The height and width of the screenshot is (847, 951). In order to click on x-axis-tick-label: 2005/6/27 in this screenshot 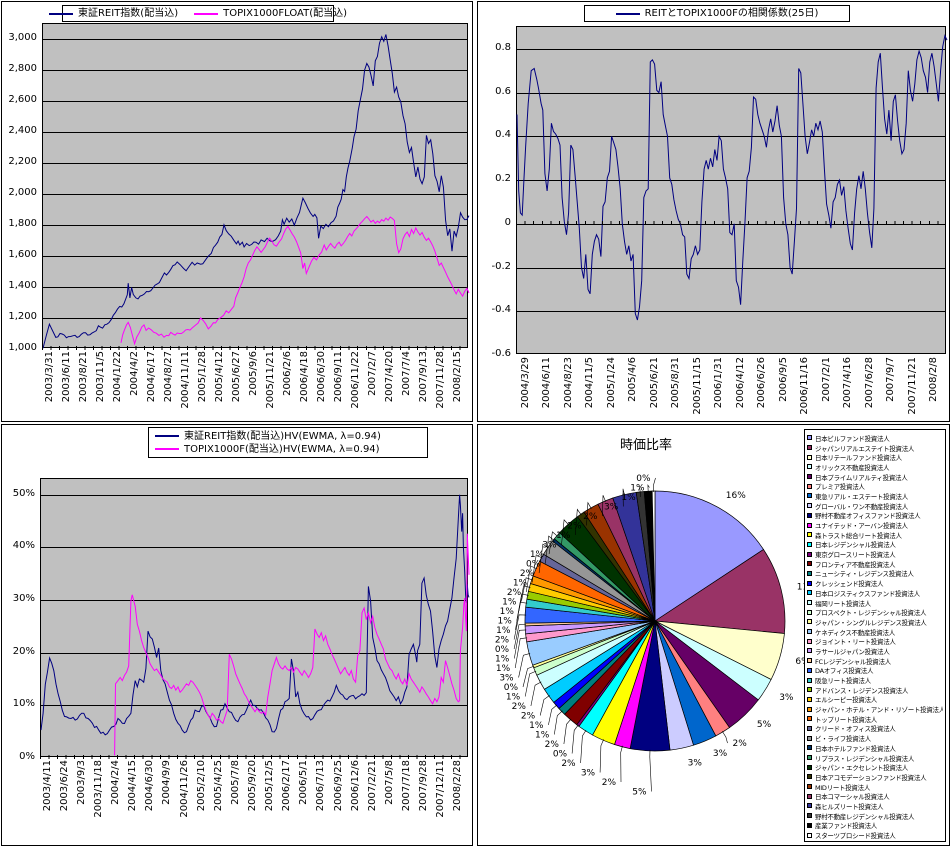, I will do `click(236, 377)`.